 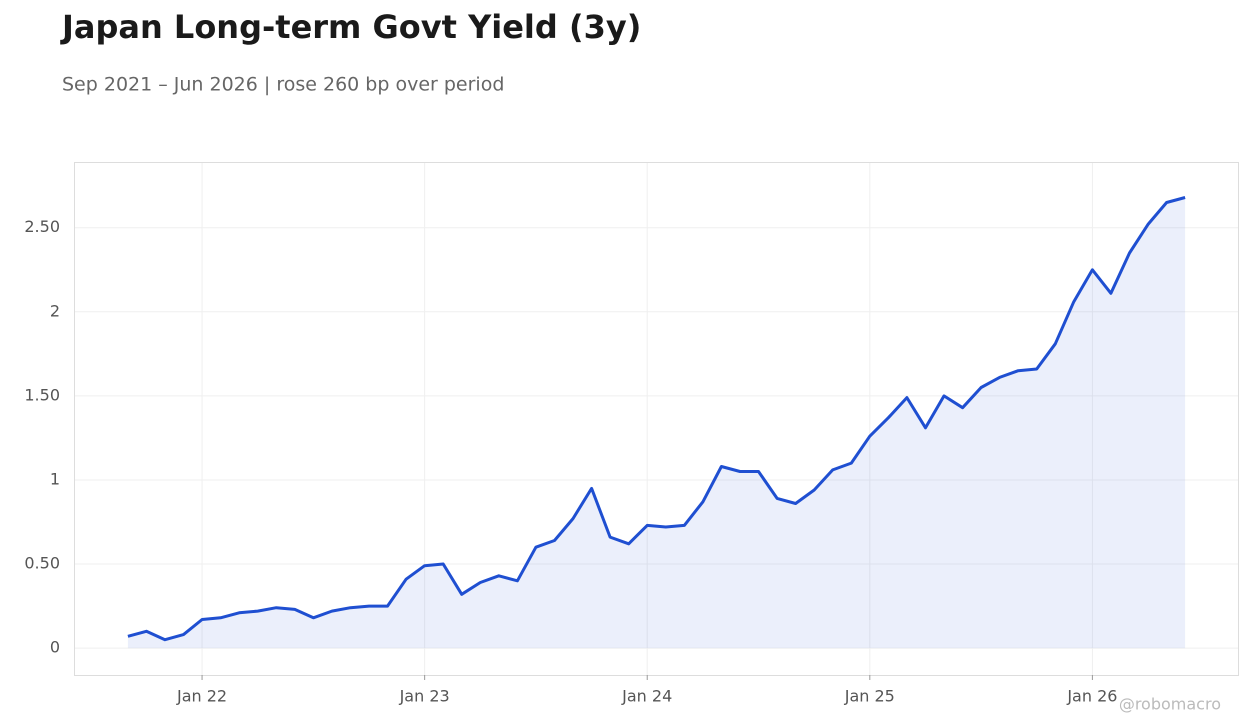 What do you see at coordinates (424, 696) in the screenshot?
I see `x-tick-label: Jan 23` at bounding box center [424, 696].